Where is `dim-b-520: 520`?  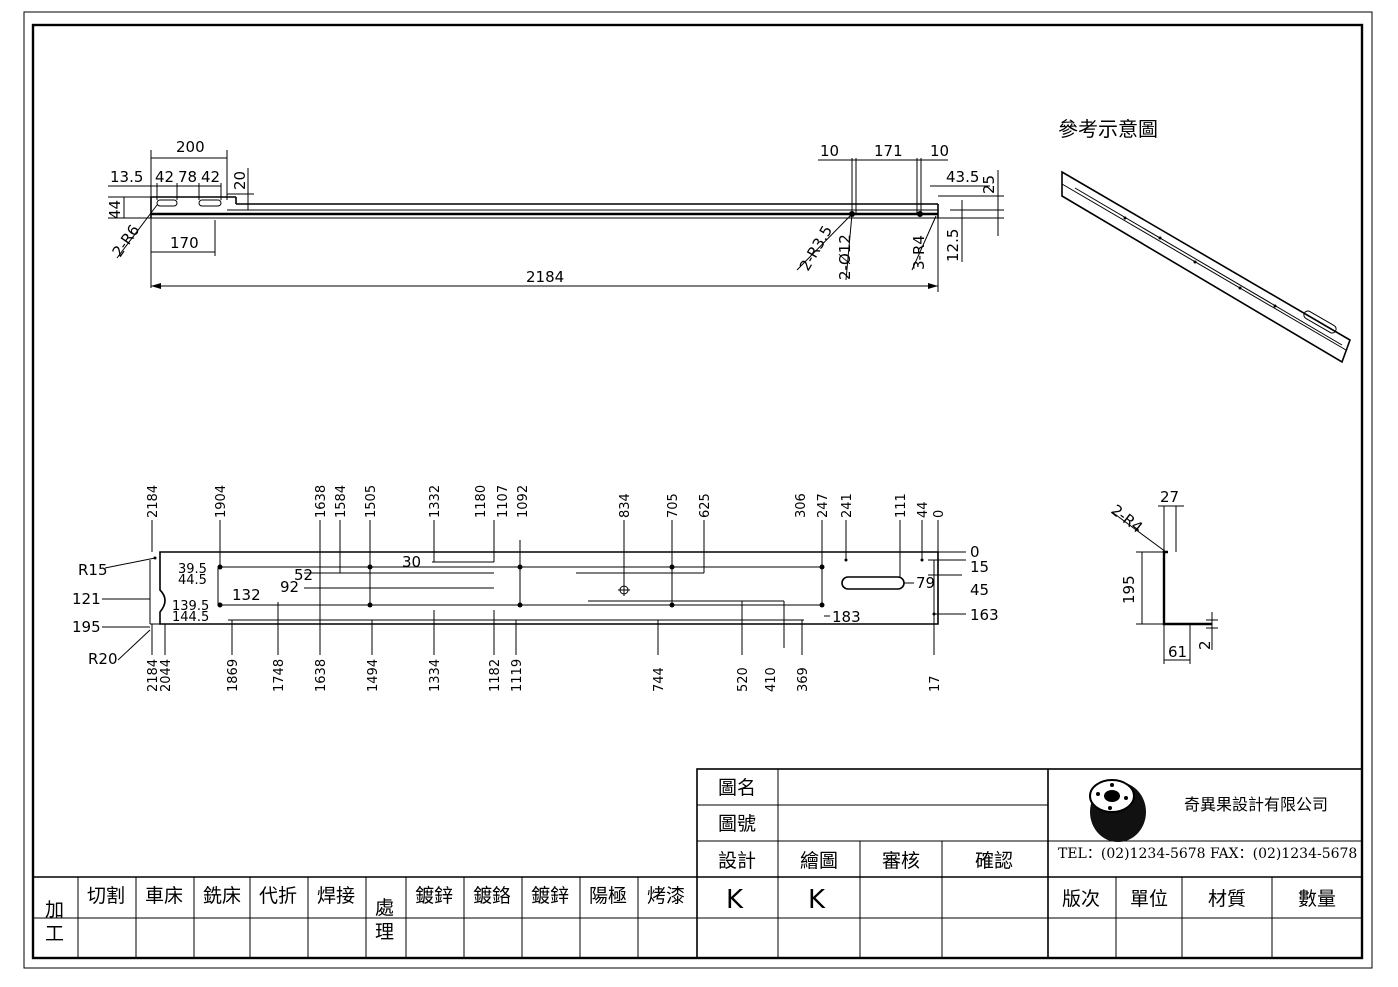
dim-b-520: 520 is located at coordinates (743, 679).